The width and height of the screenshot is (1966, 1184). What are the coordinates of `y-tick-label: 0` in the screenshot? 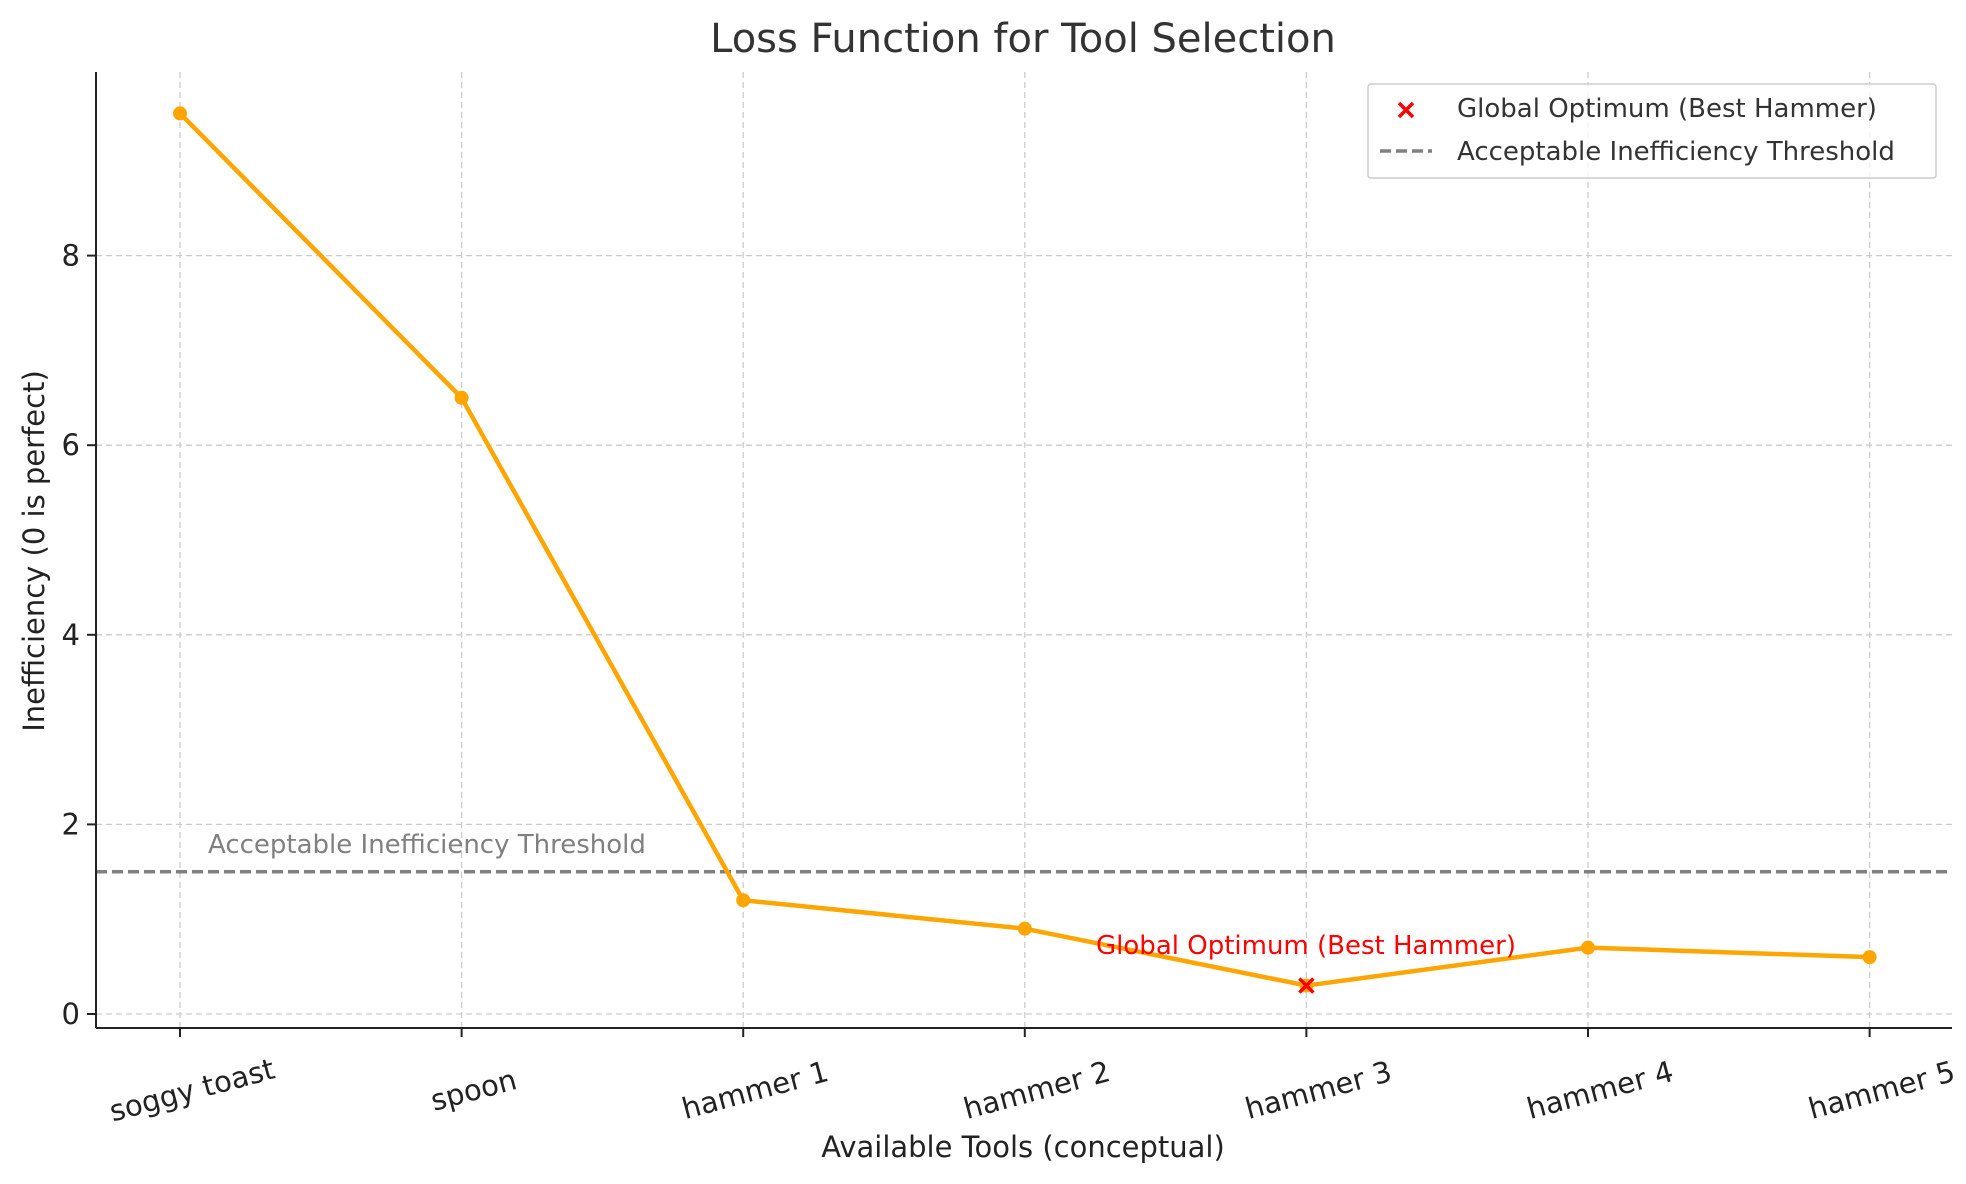 It's located at (71, 1014).